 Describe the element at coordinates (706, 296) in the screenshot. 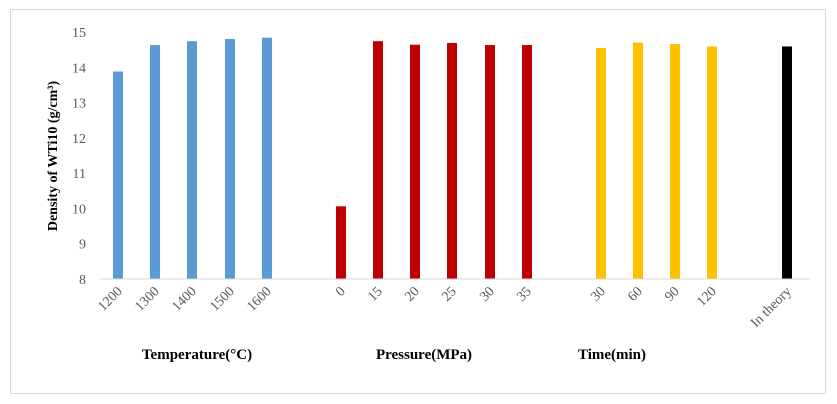

I see `x-tick-label: 120` at that location.